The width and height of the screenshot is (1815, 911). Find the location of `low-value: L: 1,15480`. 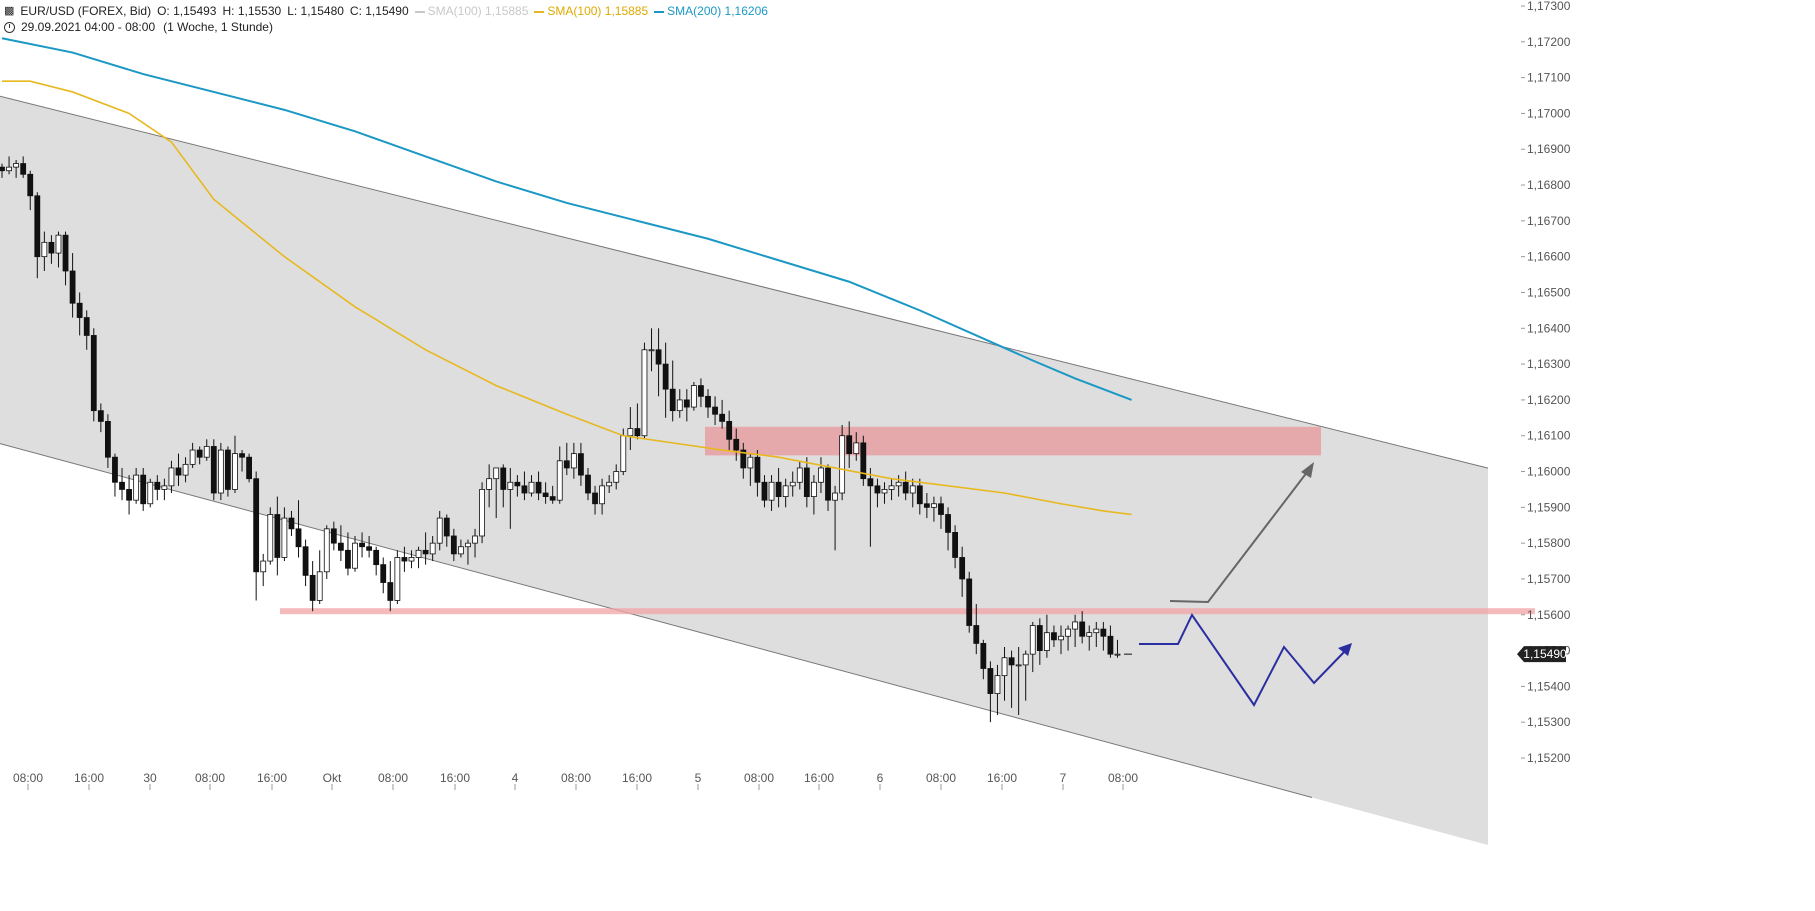

low-value: L: 1,15480 is located at coordinates (315, 11).